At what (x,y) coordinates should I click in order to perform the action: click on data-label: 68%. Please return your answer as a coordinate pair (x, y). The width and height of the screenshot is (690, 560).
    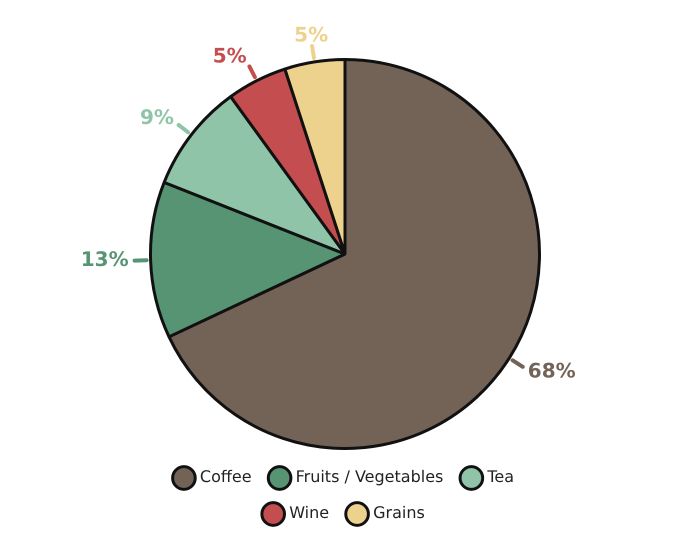
    Looking at the image, I should click on (552, 370).